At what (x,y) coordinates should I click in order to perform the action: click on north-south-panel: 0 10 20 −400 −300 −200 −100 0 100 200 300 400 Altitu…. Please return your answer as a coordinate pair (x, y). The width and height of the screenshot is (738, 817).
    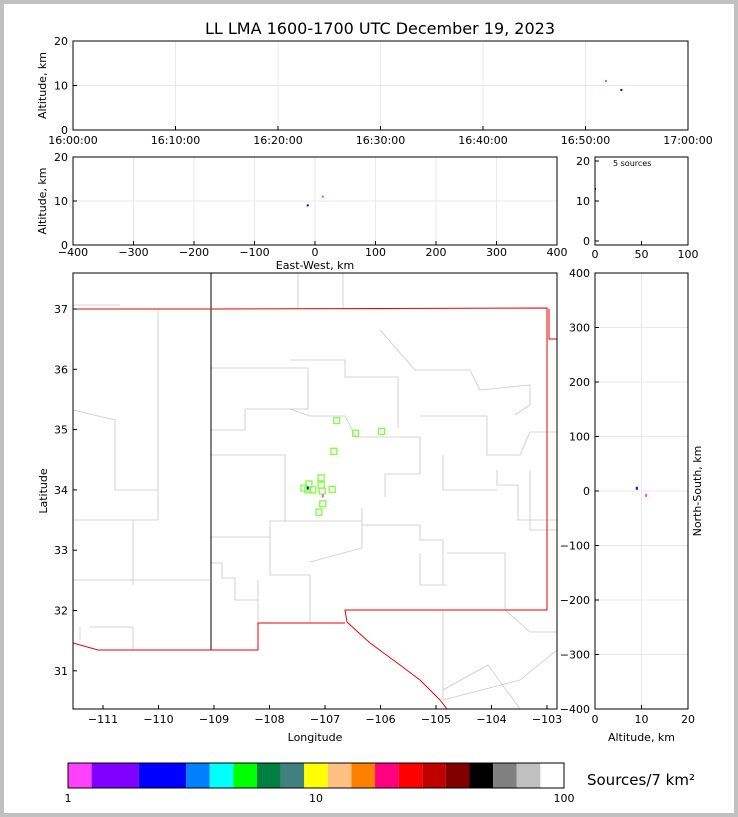
    Looking at the image, I should click on (632, 505).